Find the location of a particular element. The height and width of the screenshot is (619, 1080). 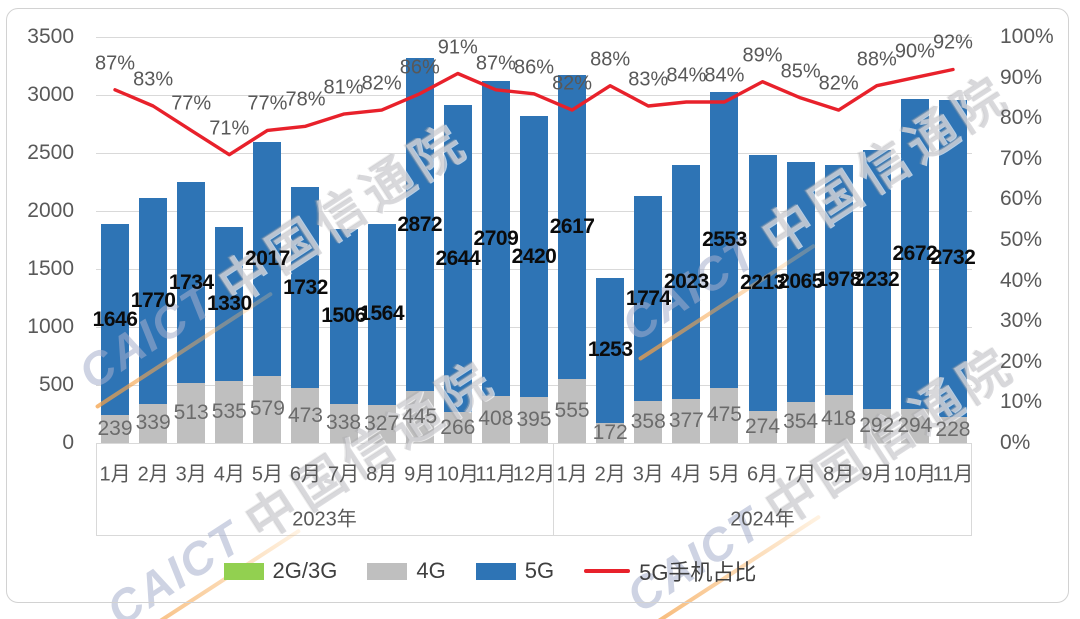

x-axis-month-label: 5月 is located at coordinates (267, 474).